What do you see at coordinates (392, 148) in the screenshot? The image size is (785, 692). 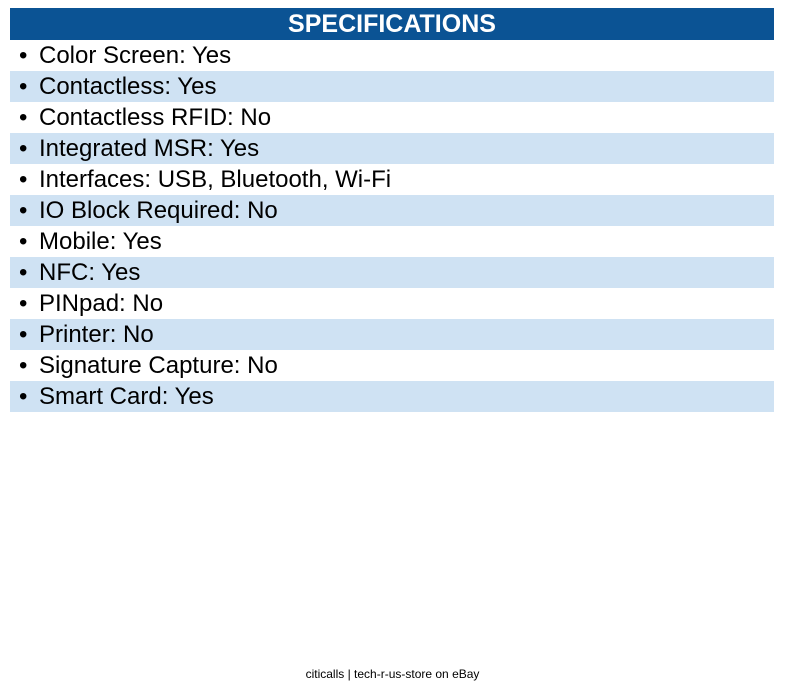 I see `spec-item: Integrated MSR: Yes` at bounding box center [392, 148].